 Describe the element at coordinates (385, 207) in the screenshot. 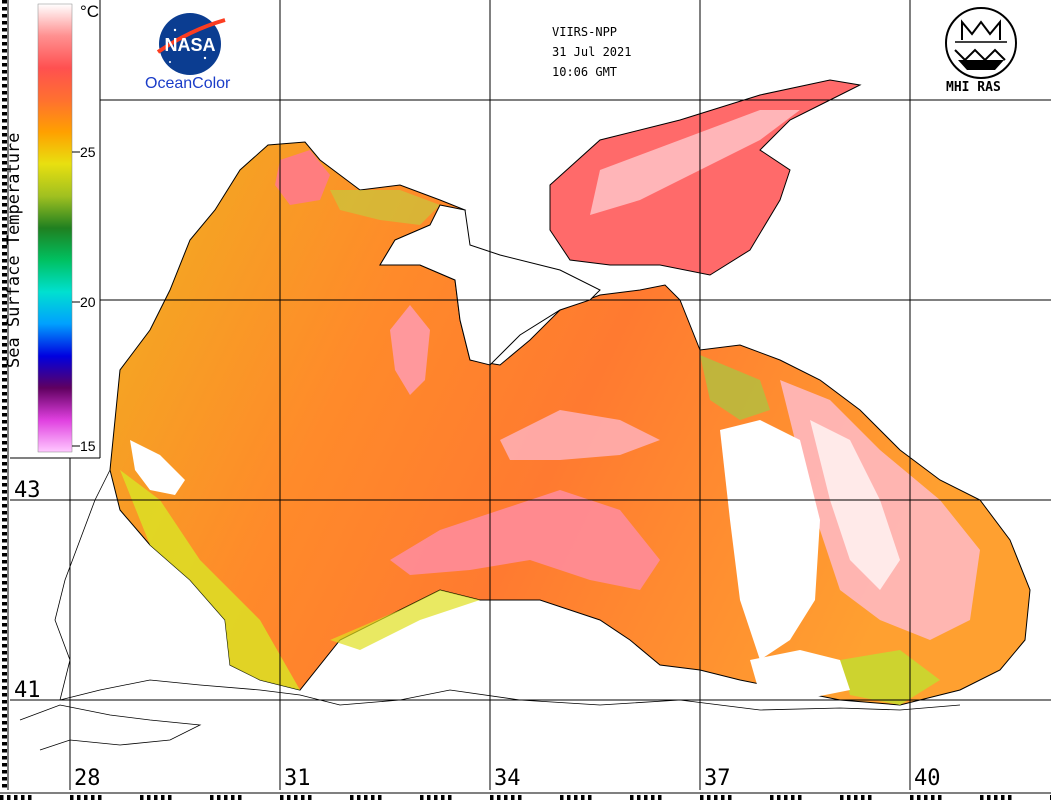

I see `north-coast-cool` at that location.